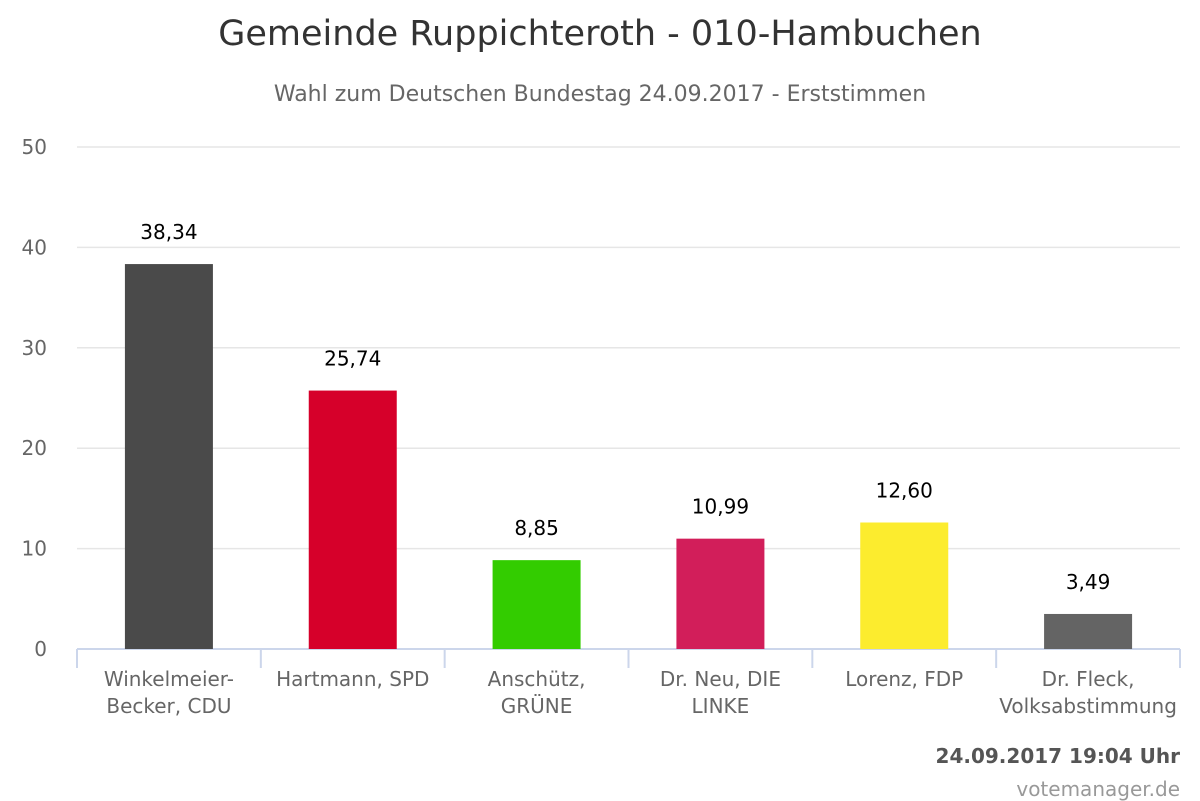 Image resolution: width=1200 pixels, height=801 pixels. I want to click on x-tick-label-line: Lorenz, FDP, so click(904, 679).